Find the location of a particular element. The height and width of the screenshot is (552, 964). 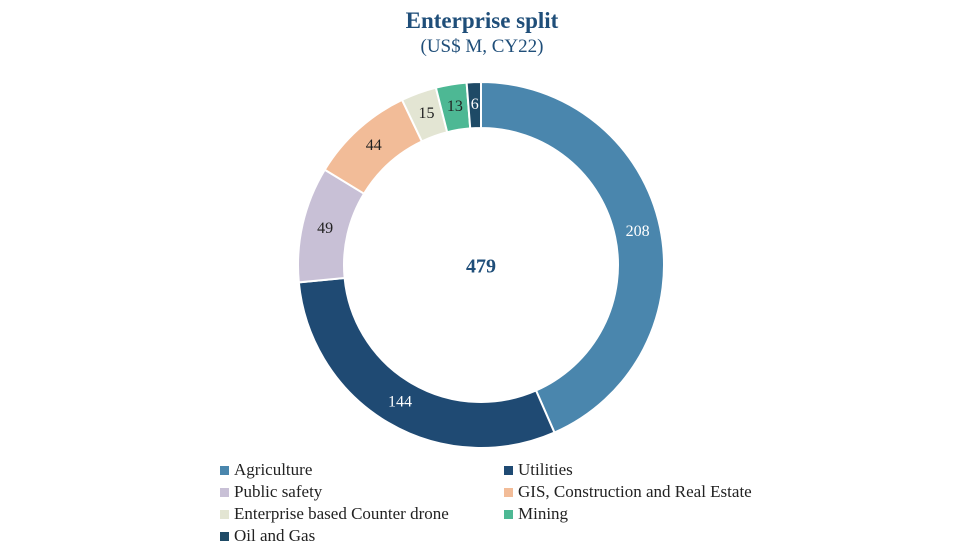

legend-item-enterprise-based-counter-drone: Enterprise based Counter drone is located at coordinates (362, 514).